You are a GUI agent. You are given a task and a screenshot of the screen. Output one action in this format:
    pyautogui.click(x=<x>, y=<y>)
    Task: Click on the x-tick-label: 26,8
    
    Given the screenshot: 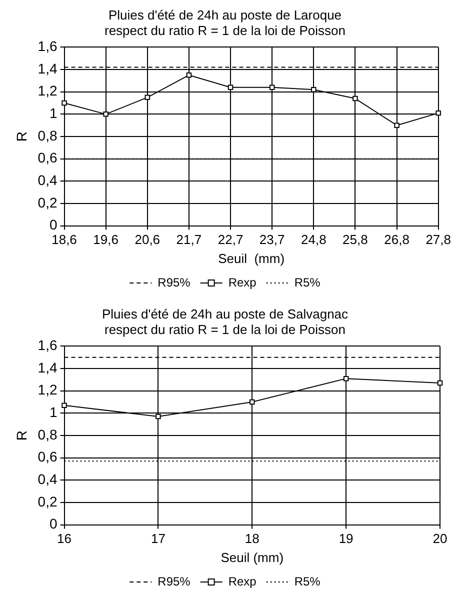 What is the action you would take?
    pyautogui.click(x=397, y=240)
    